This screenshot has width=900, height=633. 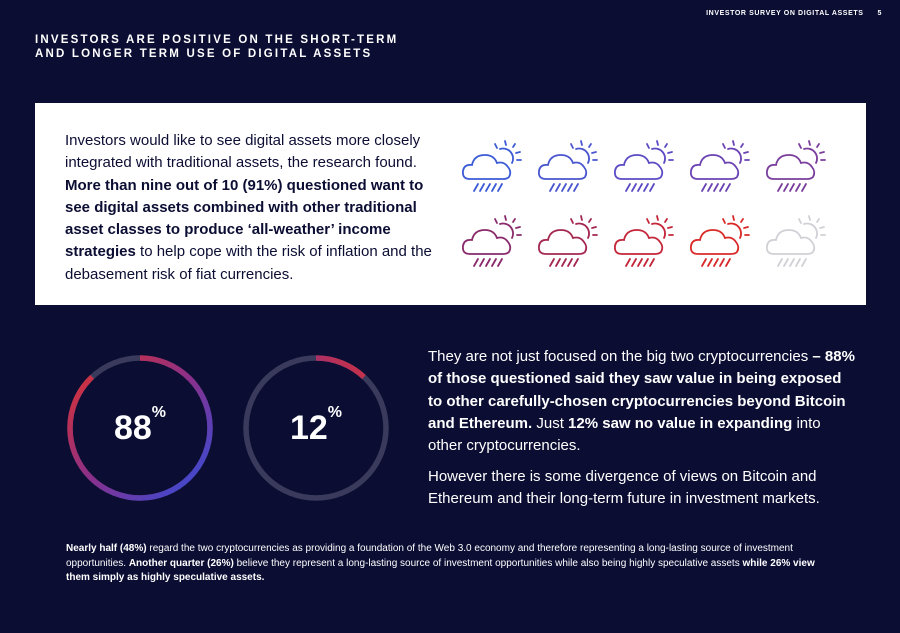 I want to click on ring-88-arc, so click(x=140, y=428).